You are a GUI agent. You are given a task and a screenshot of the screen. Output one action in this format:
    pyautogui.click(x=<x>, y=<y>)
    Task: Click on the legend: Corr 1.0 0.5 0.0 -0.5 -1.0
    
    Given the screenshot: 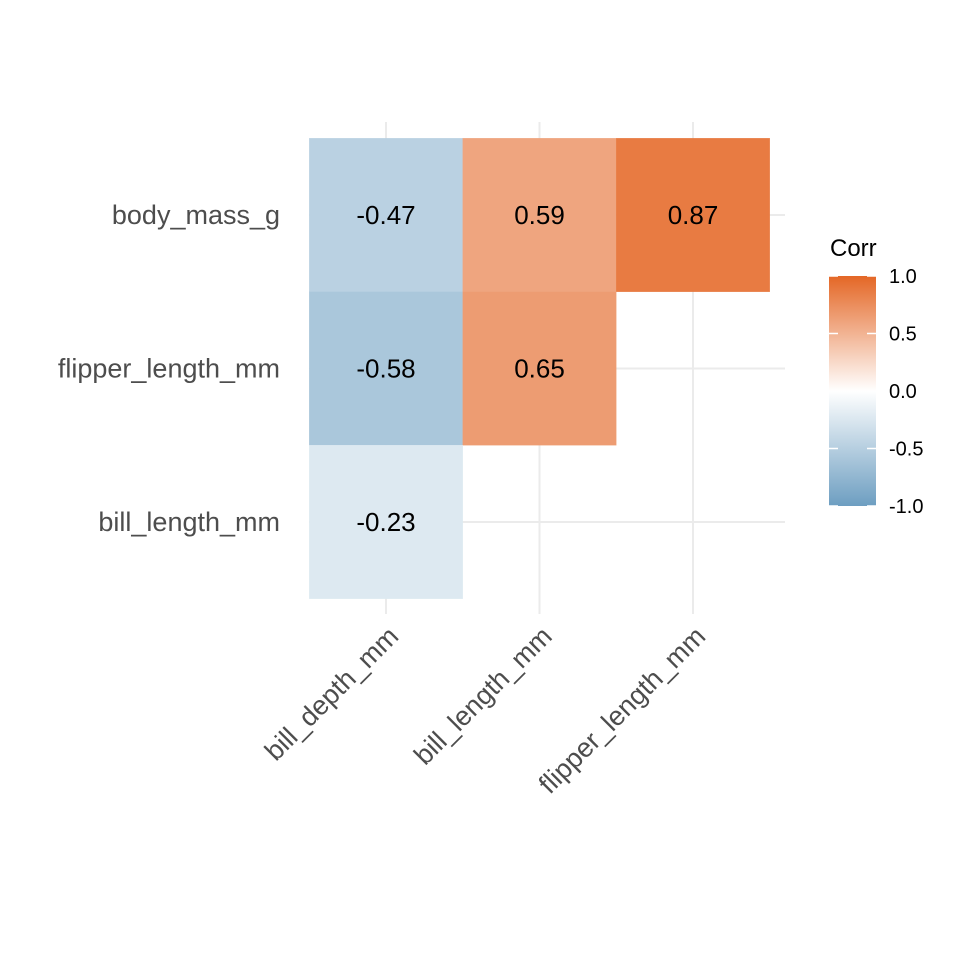 What is the action you would take?
    pyautogui.click(x=876, y=376)
    